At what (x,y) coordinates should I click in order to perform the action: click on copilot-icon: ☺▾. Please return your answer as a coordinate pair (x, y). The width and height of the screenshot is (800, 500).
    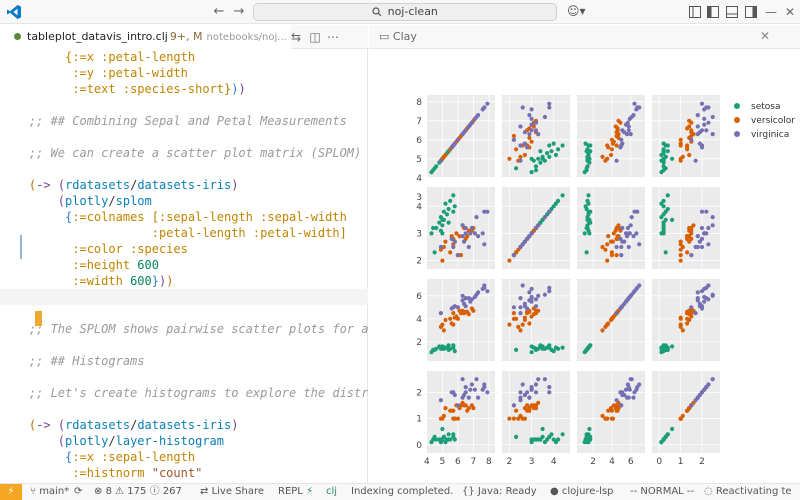
    Looking at the image, I should click on (576, 11).